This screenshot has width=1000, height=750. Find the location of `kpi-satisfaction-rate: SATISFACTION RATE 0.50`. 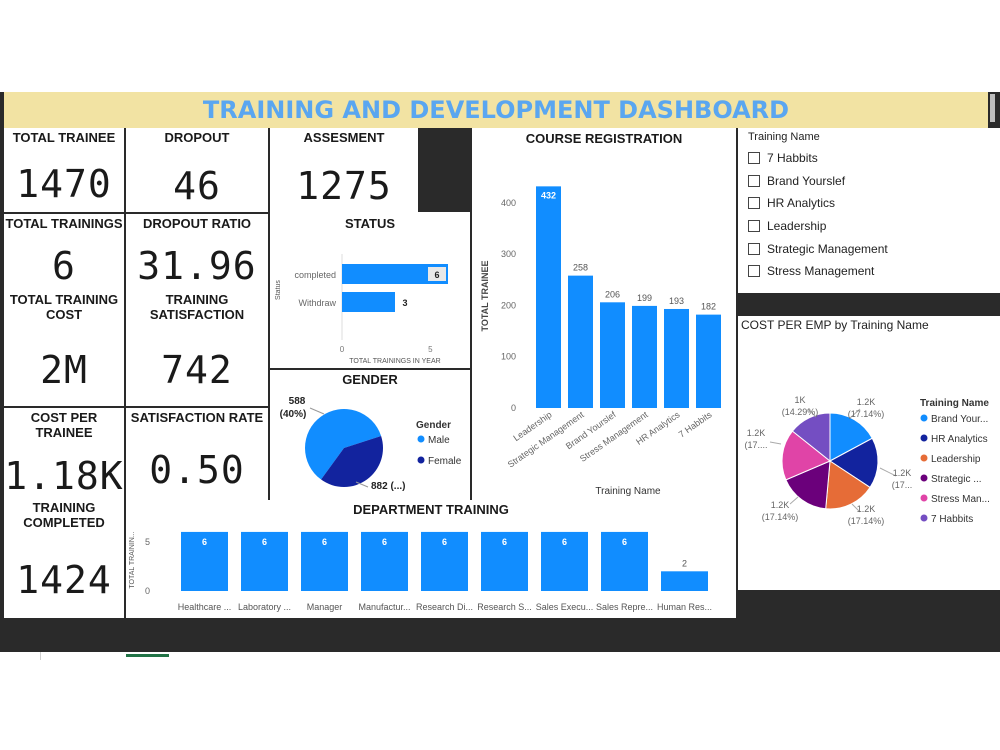

kpi-satisfaction-rate: SATISFACTION RATE 0.50 is located at coordinates (197, 454).